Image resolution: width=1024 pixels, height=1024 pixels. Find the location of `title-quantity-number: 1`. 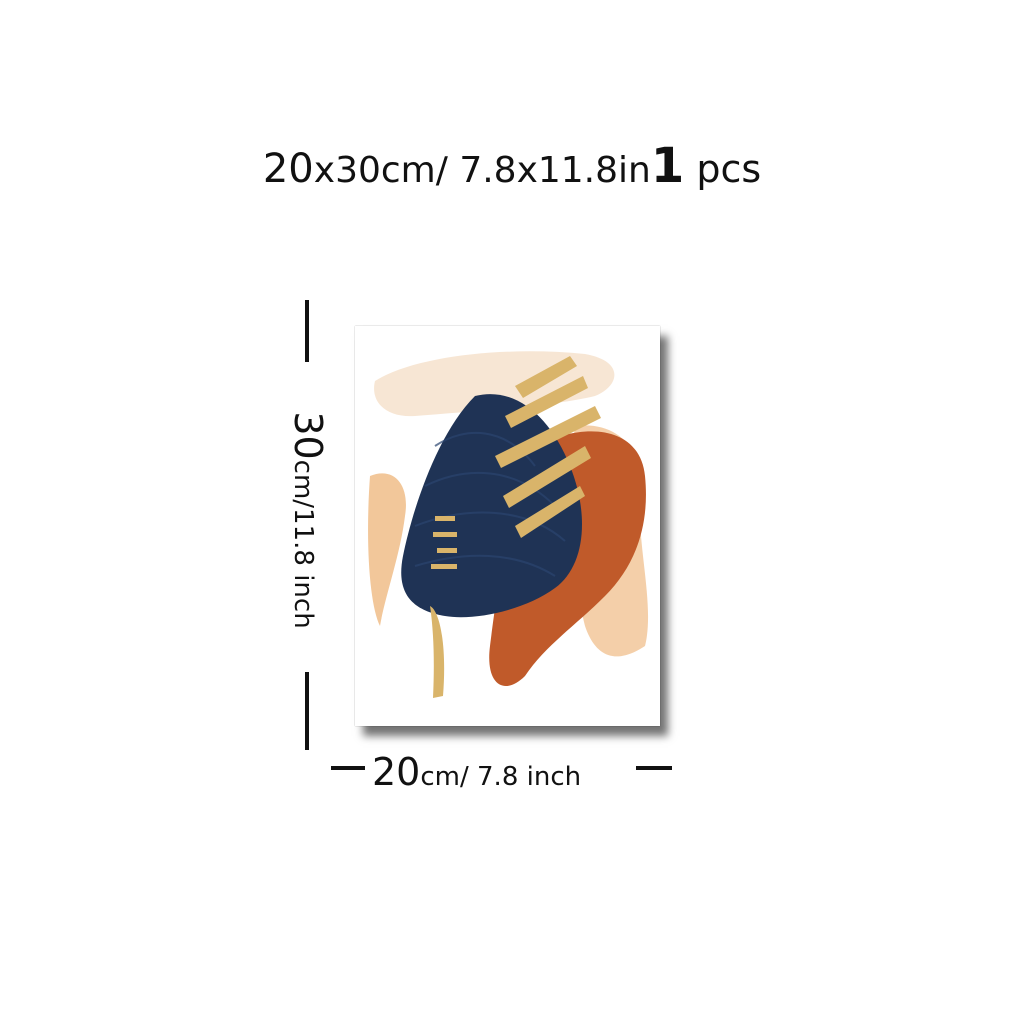

title-quantity-number: 1 is located at coordinates (667, 166).